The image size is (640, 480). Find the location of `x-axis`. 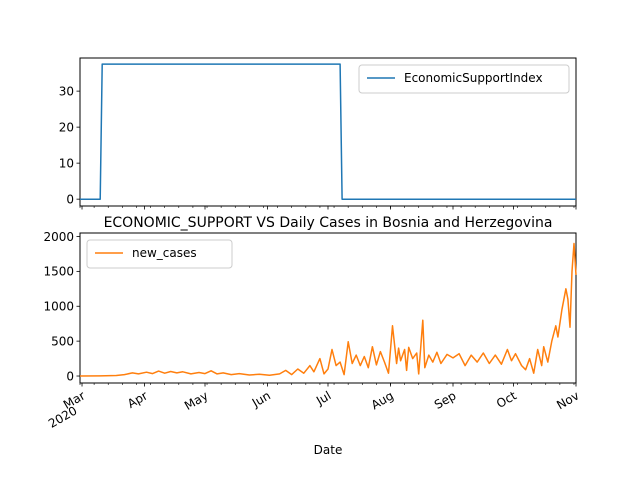

x-axis is located at coordinates (328, 208).